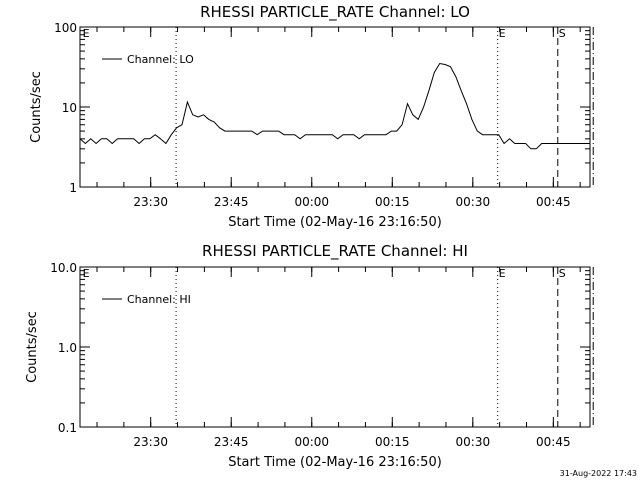 The width and height of the screenshot is (640, 480). What do you see at coordinates (335, 251) in the screenshot?
I see `chart-title: RHESSI PARTICLE_RATE Channel: HI` at bounding box center [335, 251].